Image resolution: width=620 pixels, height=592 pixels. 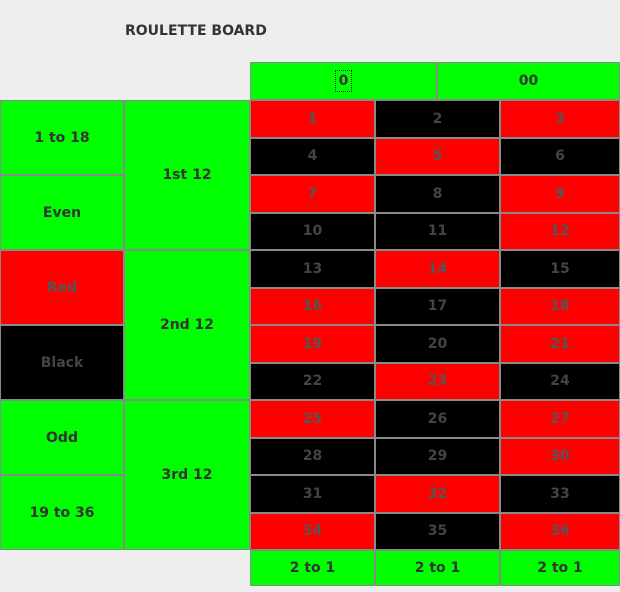 I want to click on number-cell-17: 17, so click(x=437, y=306).